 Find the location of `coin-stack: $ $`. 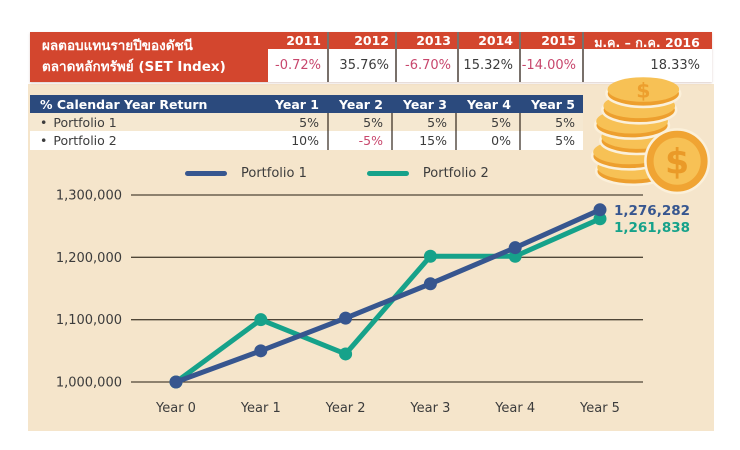

coin-stack: $ $ is located at coordinates (650, 136).